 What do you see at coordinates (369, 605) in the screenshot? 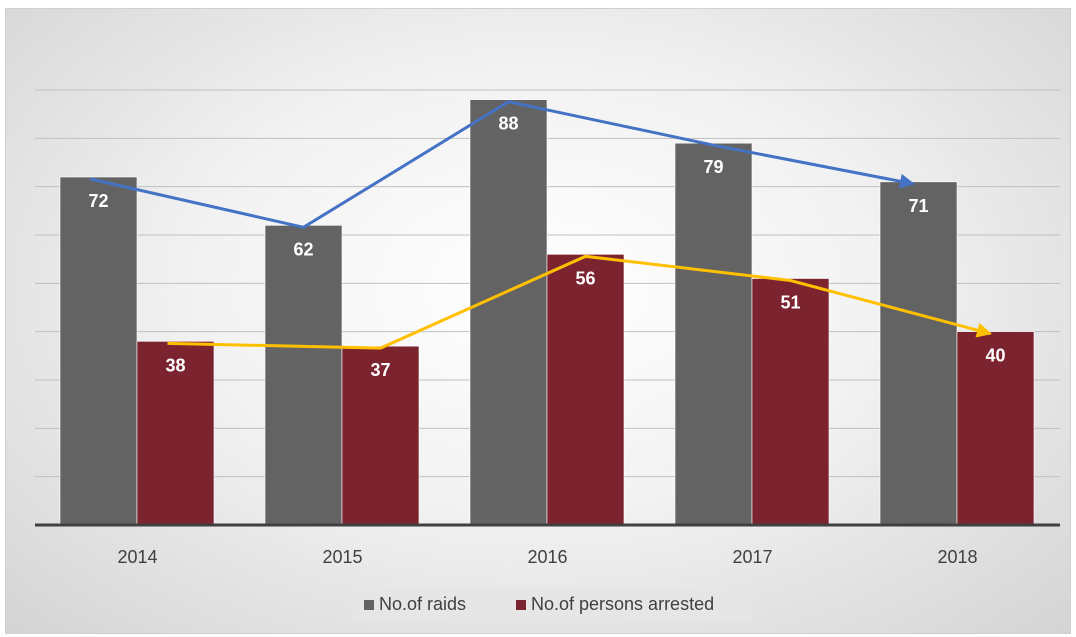
I see `legend-swatch-raids` at bounding box center [369, 605].